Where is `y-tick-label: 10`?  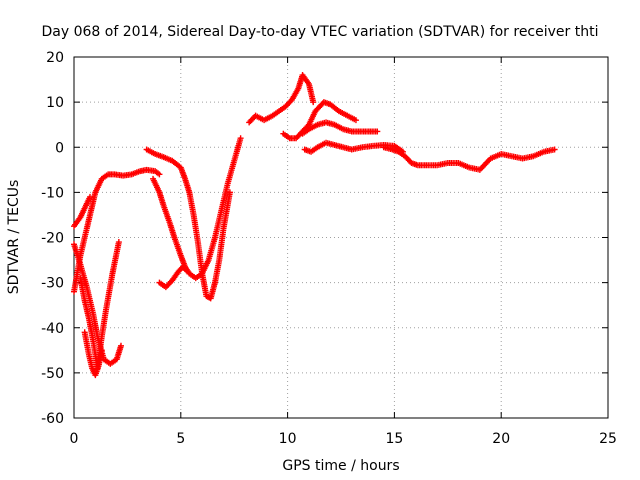
y-tick-label: 10 is located at coordinates (55, 103).